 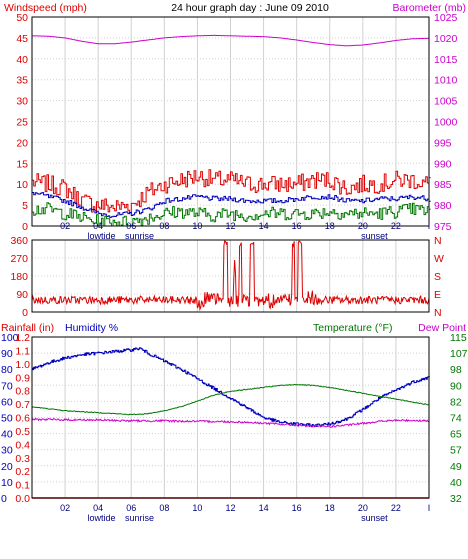 I want to click on barometer-tick-labels: 1025 1020 1015 1010 1005 1000 995 990 985 980 975, so click(x=446, y=122).